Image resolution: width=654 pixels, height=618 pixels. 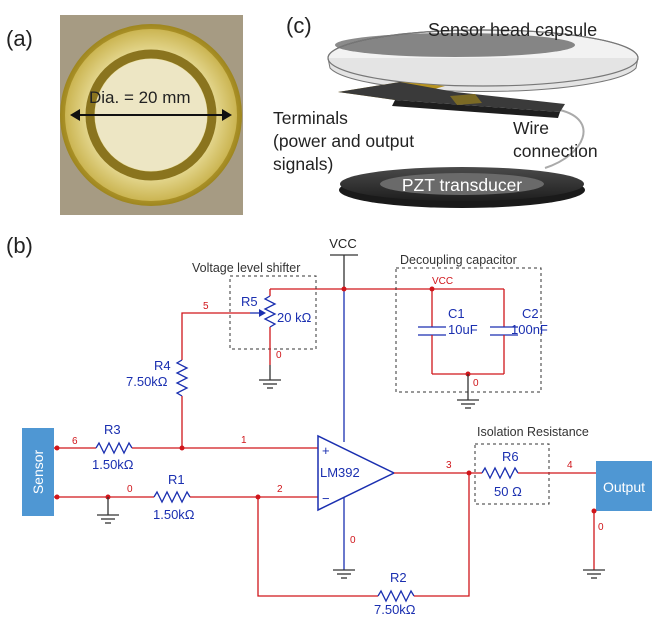 I want to click on node-5: 5, so click(x=206, y=306).